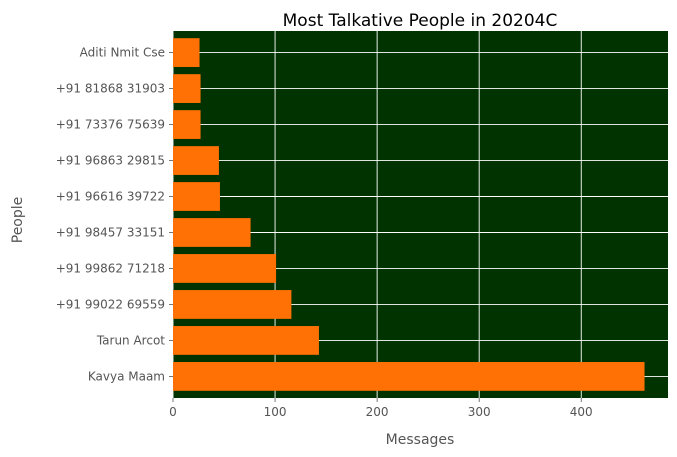  What do you see at coordinates (110, 268) in the screenshot?
I see `y-tick-label: +91 99862 71218` at bounding box center [110, 268].